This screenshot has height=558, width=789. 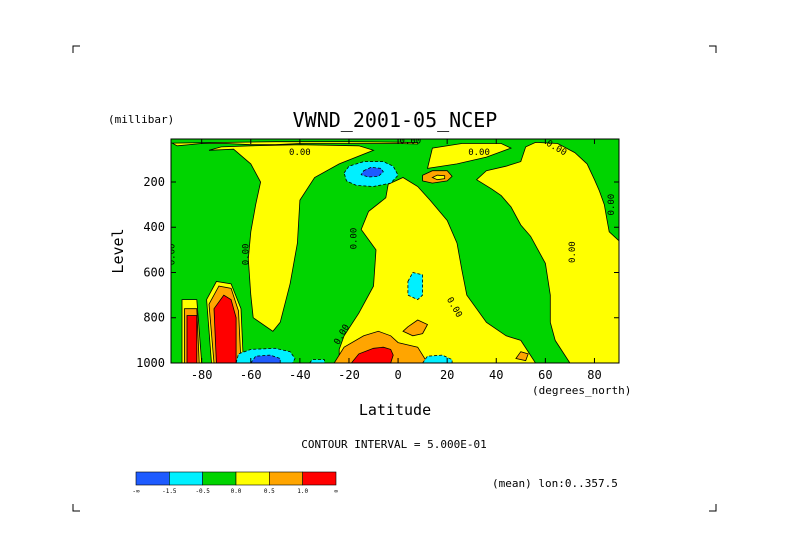 I want to click on contour-interval-text: CONTOUR INTERVAL = 5.000E-01, so click(x=393, y=444).